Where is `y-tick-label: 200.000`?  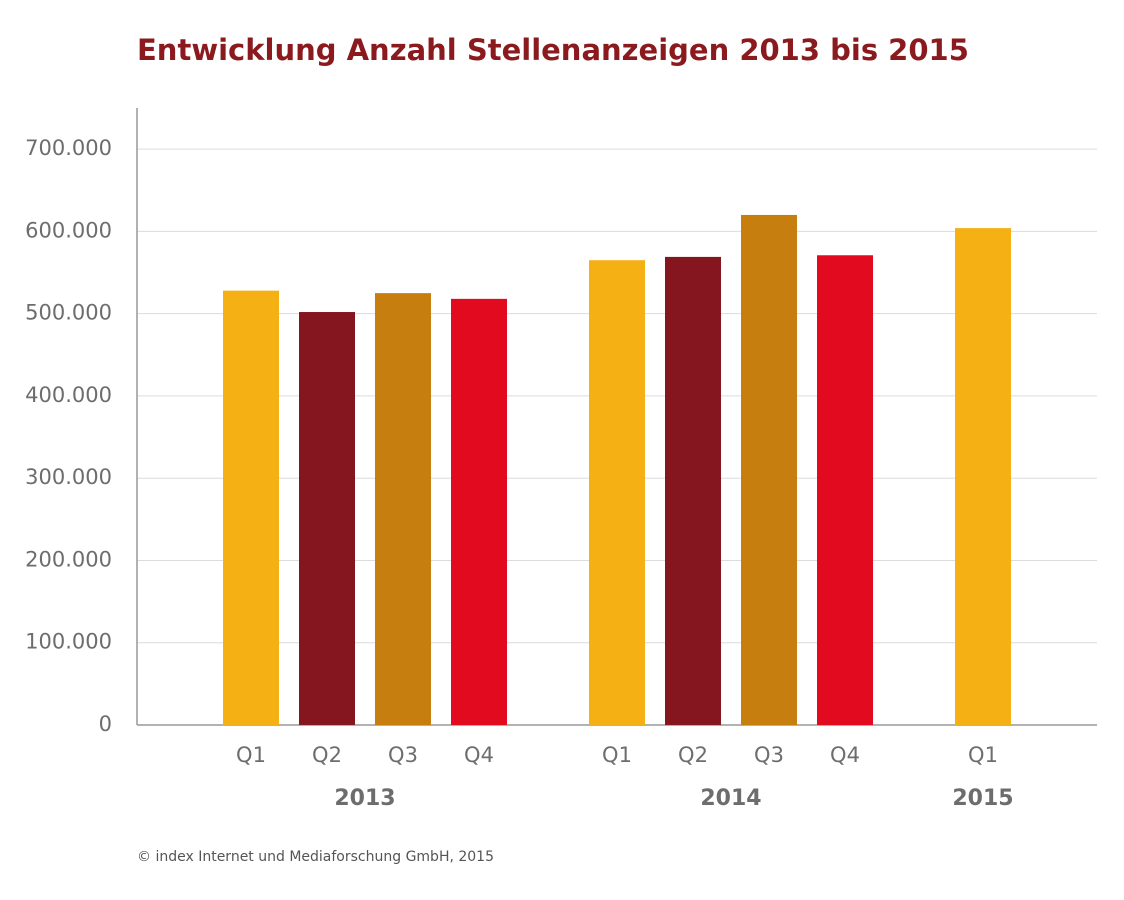 y-tick-label: 200.000 is located at coordinates (68, 559).